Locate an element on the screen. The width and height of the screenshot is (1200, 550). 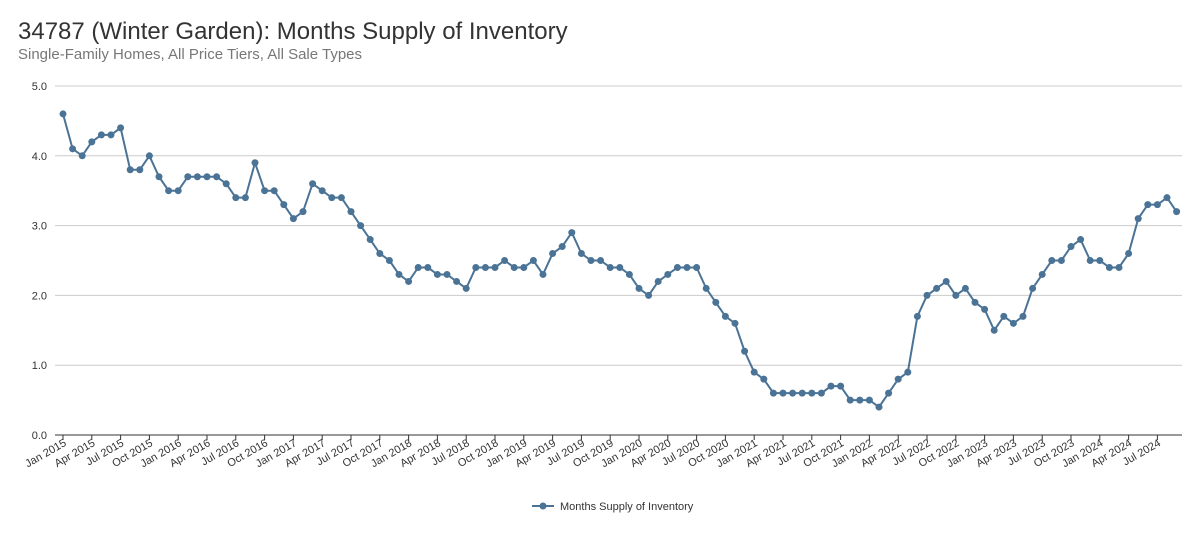
y-tick-label: 3.0 is located at coordinates (39, 227).